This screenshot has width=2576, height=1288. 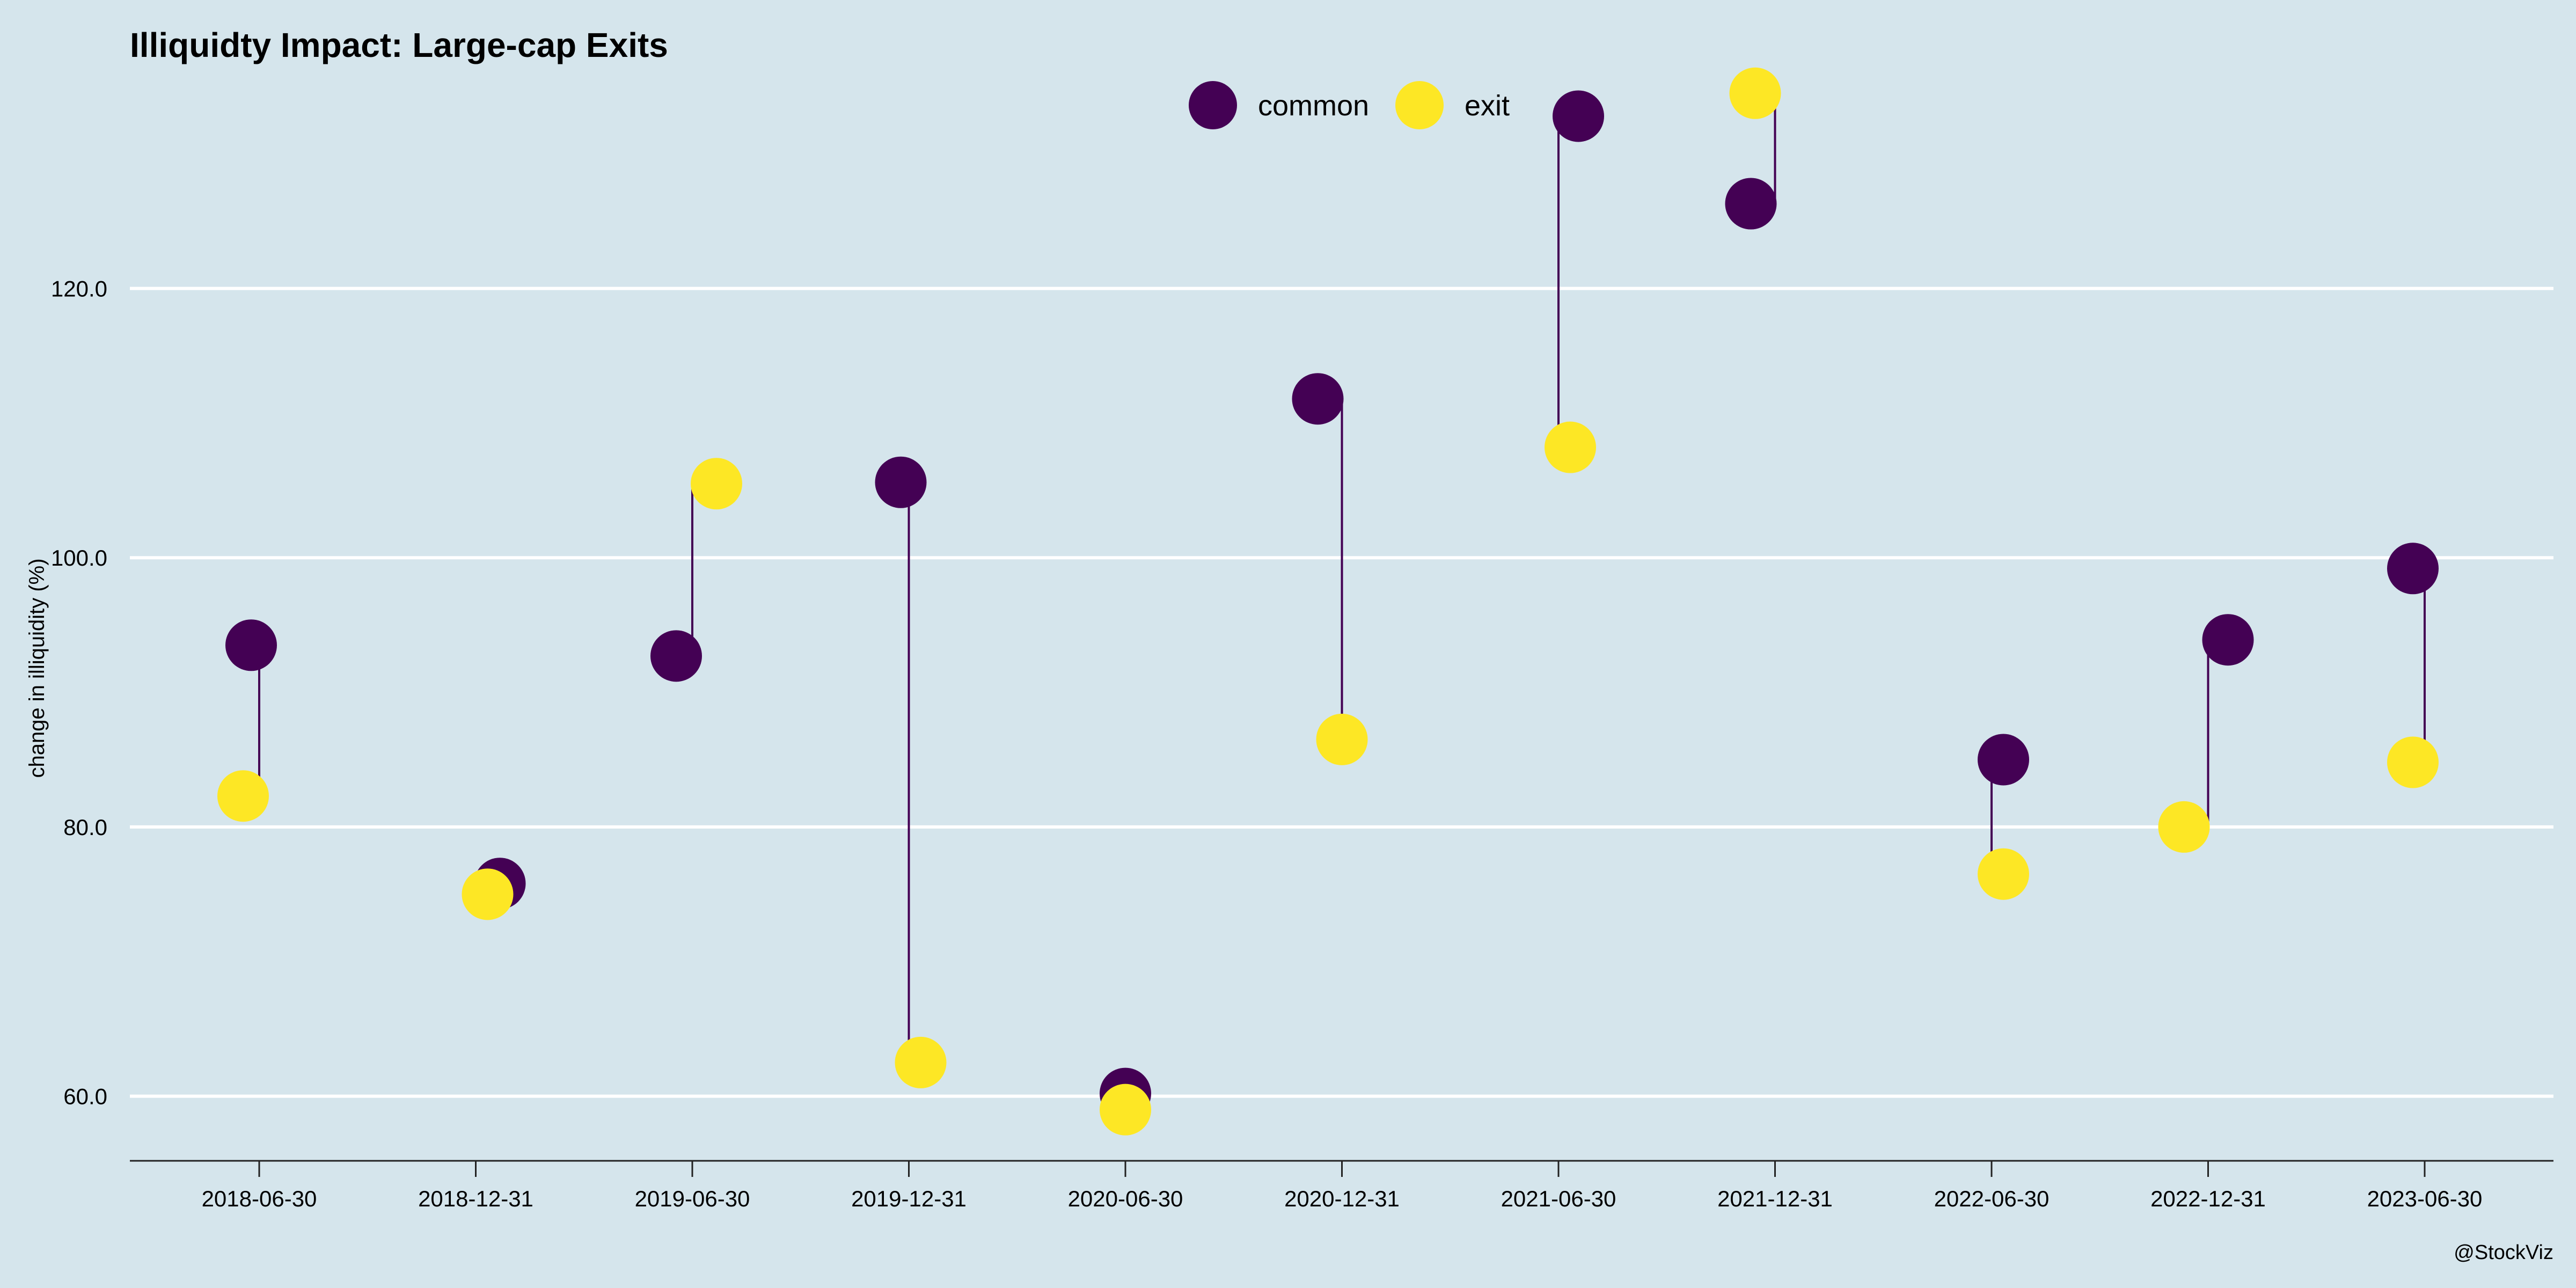 What do you see at coordinates (1125, 1198) in the screenshot?
I see `x-tick-label: 2020-06-30` at bounding box center [1125, 1198].